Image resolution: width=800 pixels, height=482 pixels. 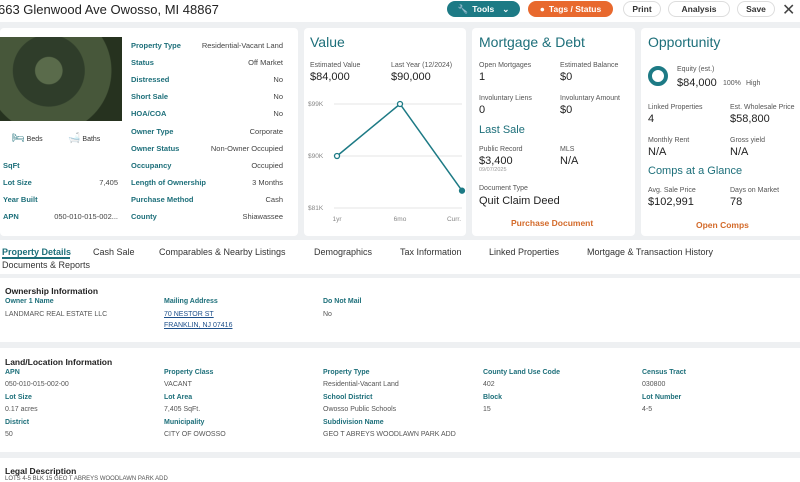 What do you see at coordinates (566, 77) in the screenshot?
I see `estimated-balance-value: $0` at bounding box center [566, 77].